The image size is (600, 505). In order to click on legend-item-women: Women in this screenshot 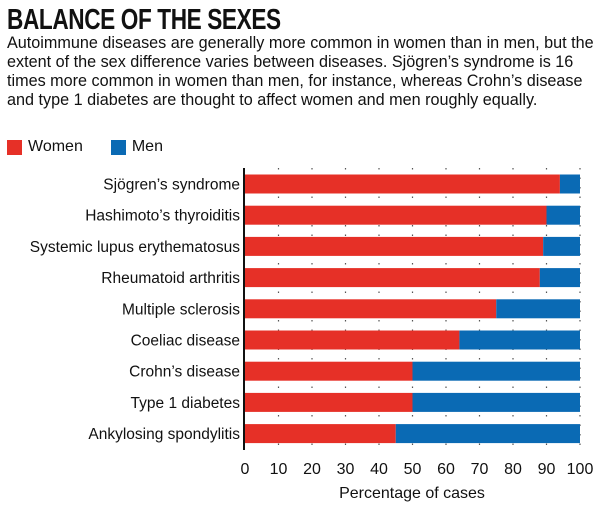, I will do `click(45, 147)`.